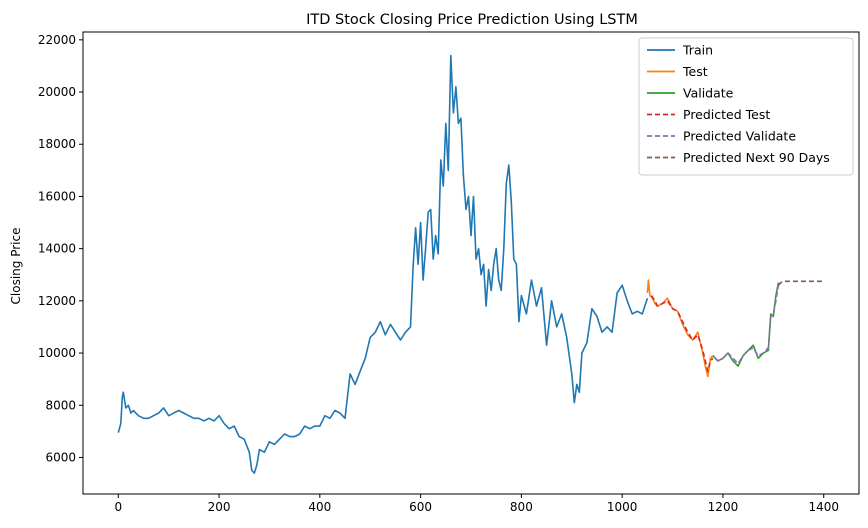 The width and height of the screenshot is (868, 528). I want to click on legend-box, so click(746, 106).